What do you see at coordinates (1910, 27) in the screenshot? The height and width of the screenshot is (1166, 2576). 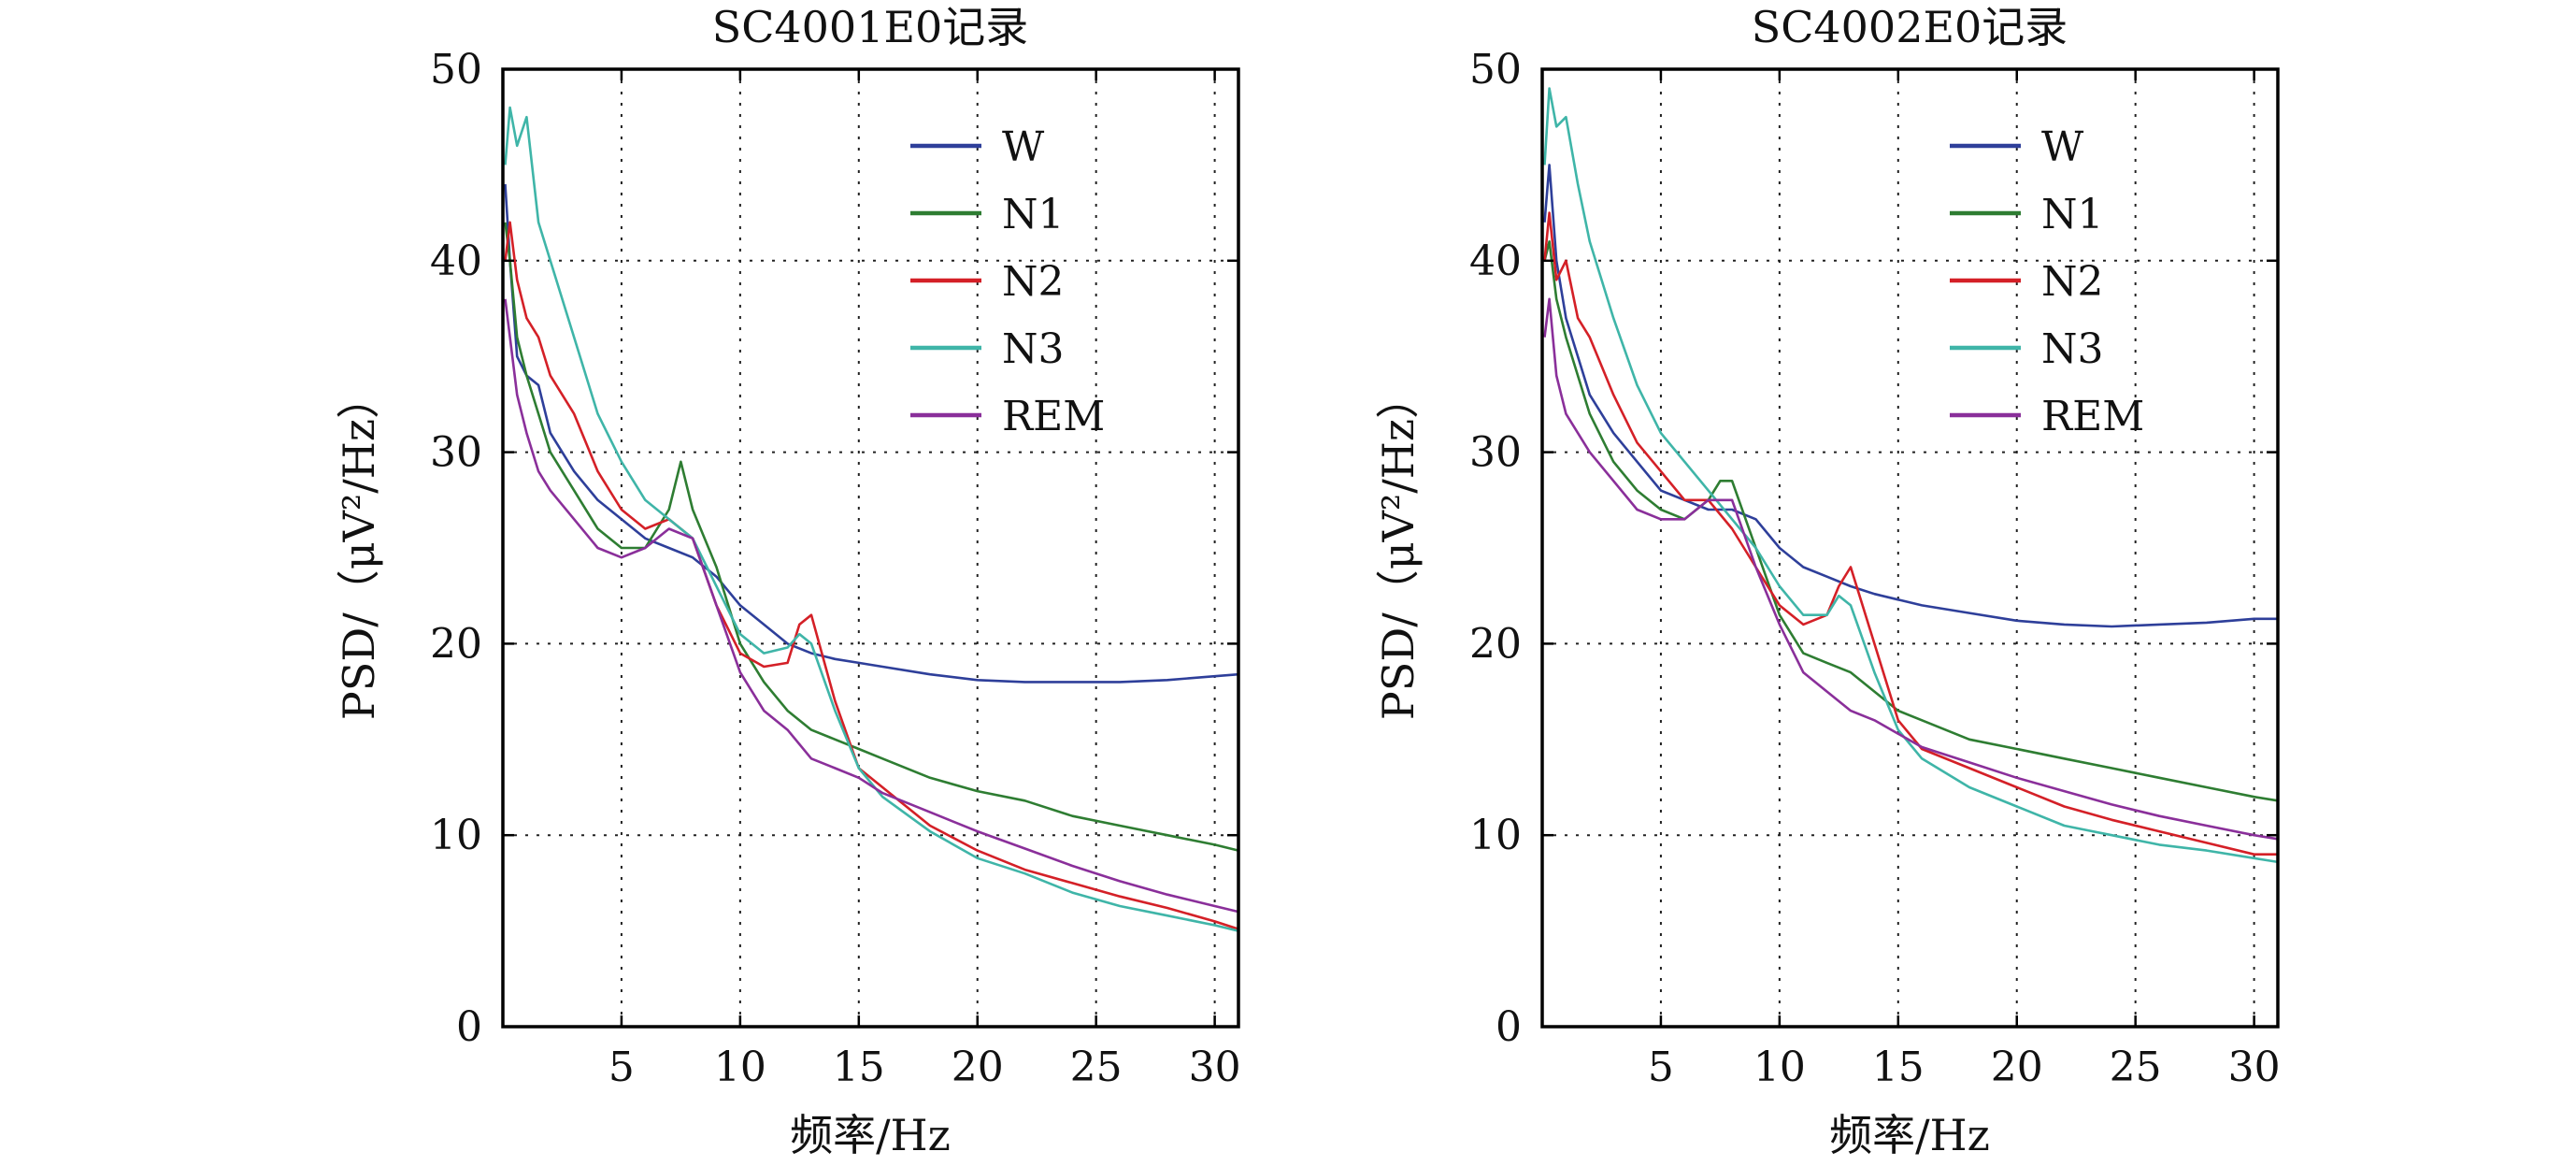 I see `chart-title: SC4002E0记录` at bounding box center [1910, 27].